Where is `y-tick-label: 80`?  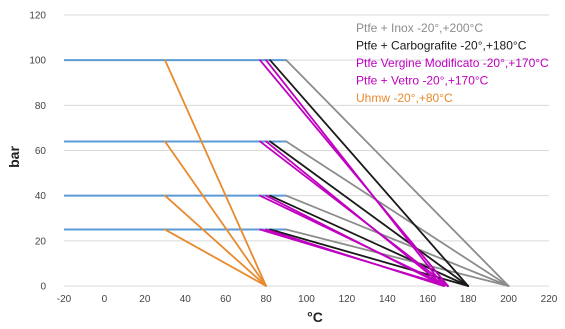
y-tick-label: 80 is located at coordinates (41, 106).